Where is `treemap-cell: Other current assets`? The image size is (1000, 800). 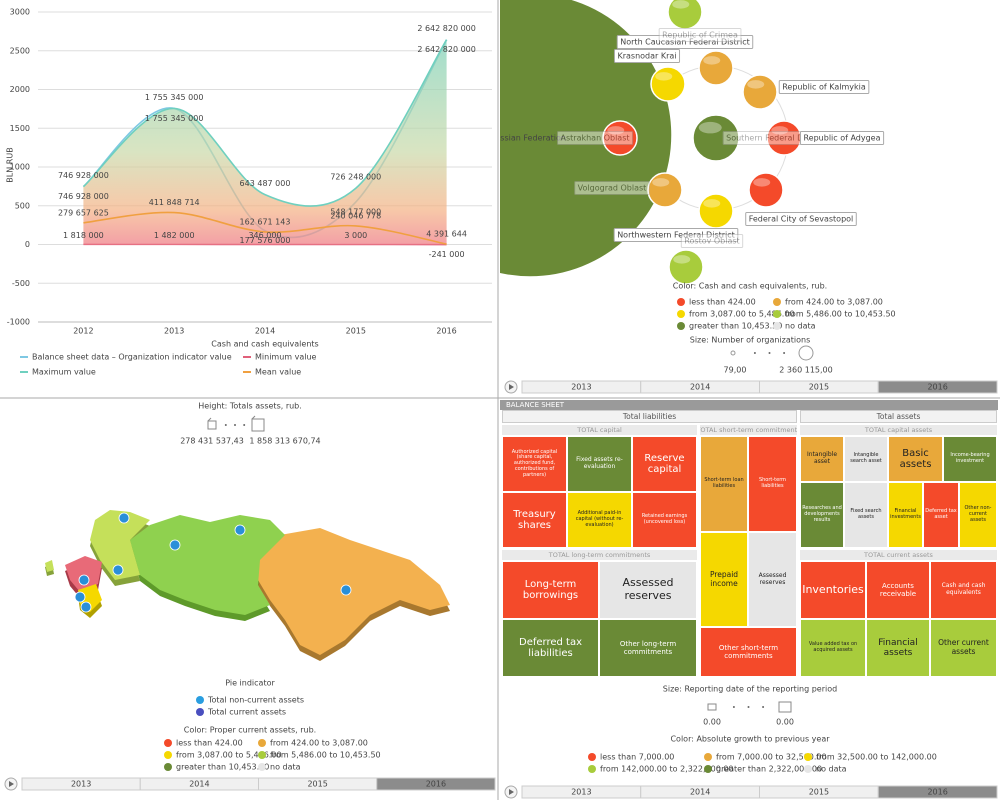
treemap-cell: Other current assets is located at coordinates (963, 648).